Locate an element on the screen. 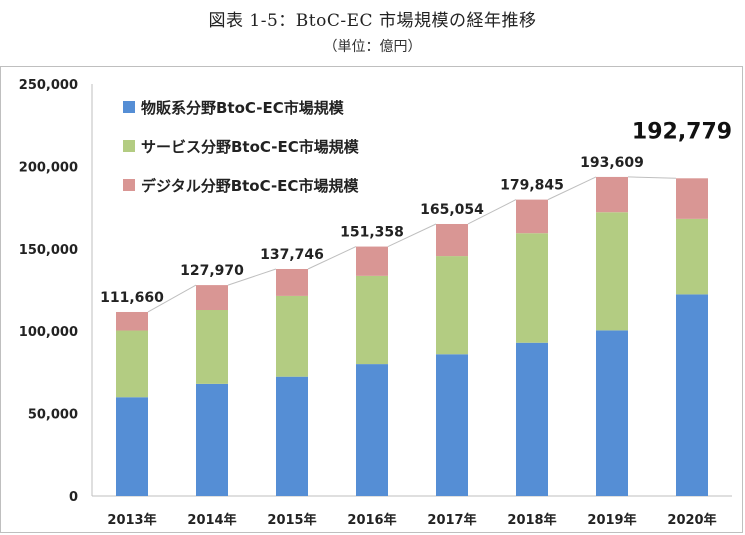 This screenshot has height=535, width=745. legend-label-2: サービス分野BtoC-EC市場規模 is located at coordinates (250, 147).